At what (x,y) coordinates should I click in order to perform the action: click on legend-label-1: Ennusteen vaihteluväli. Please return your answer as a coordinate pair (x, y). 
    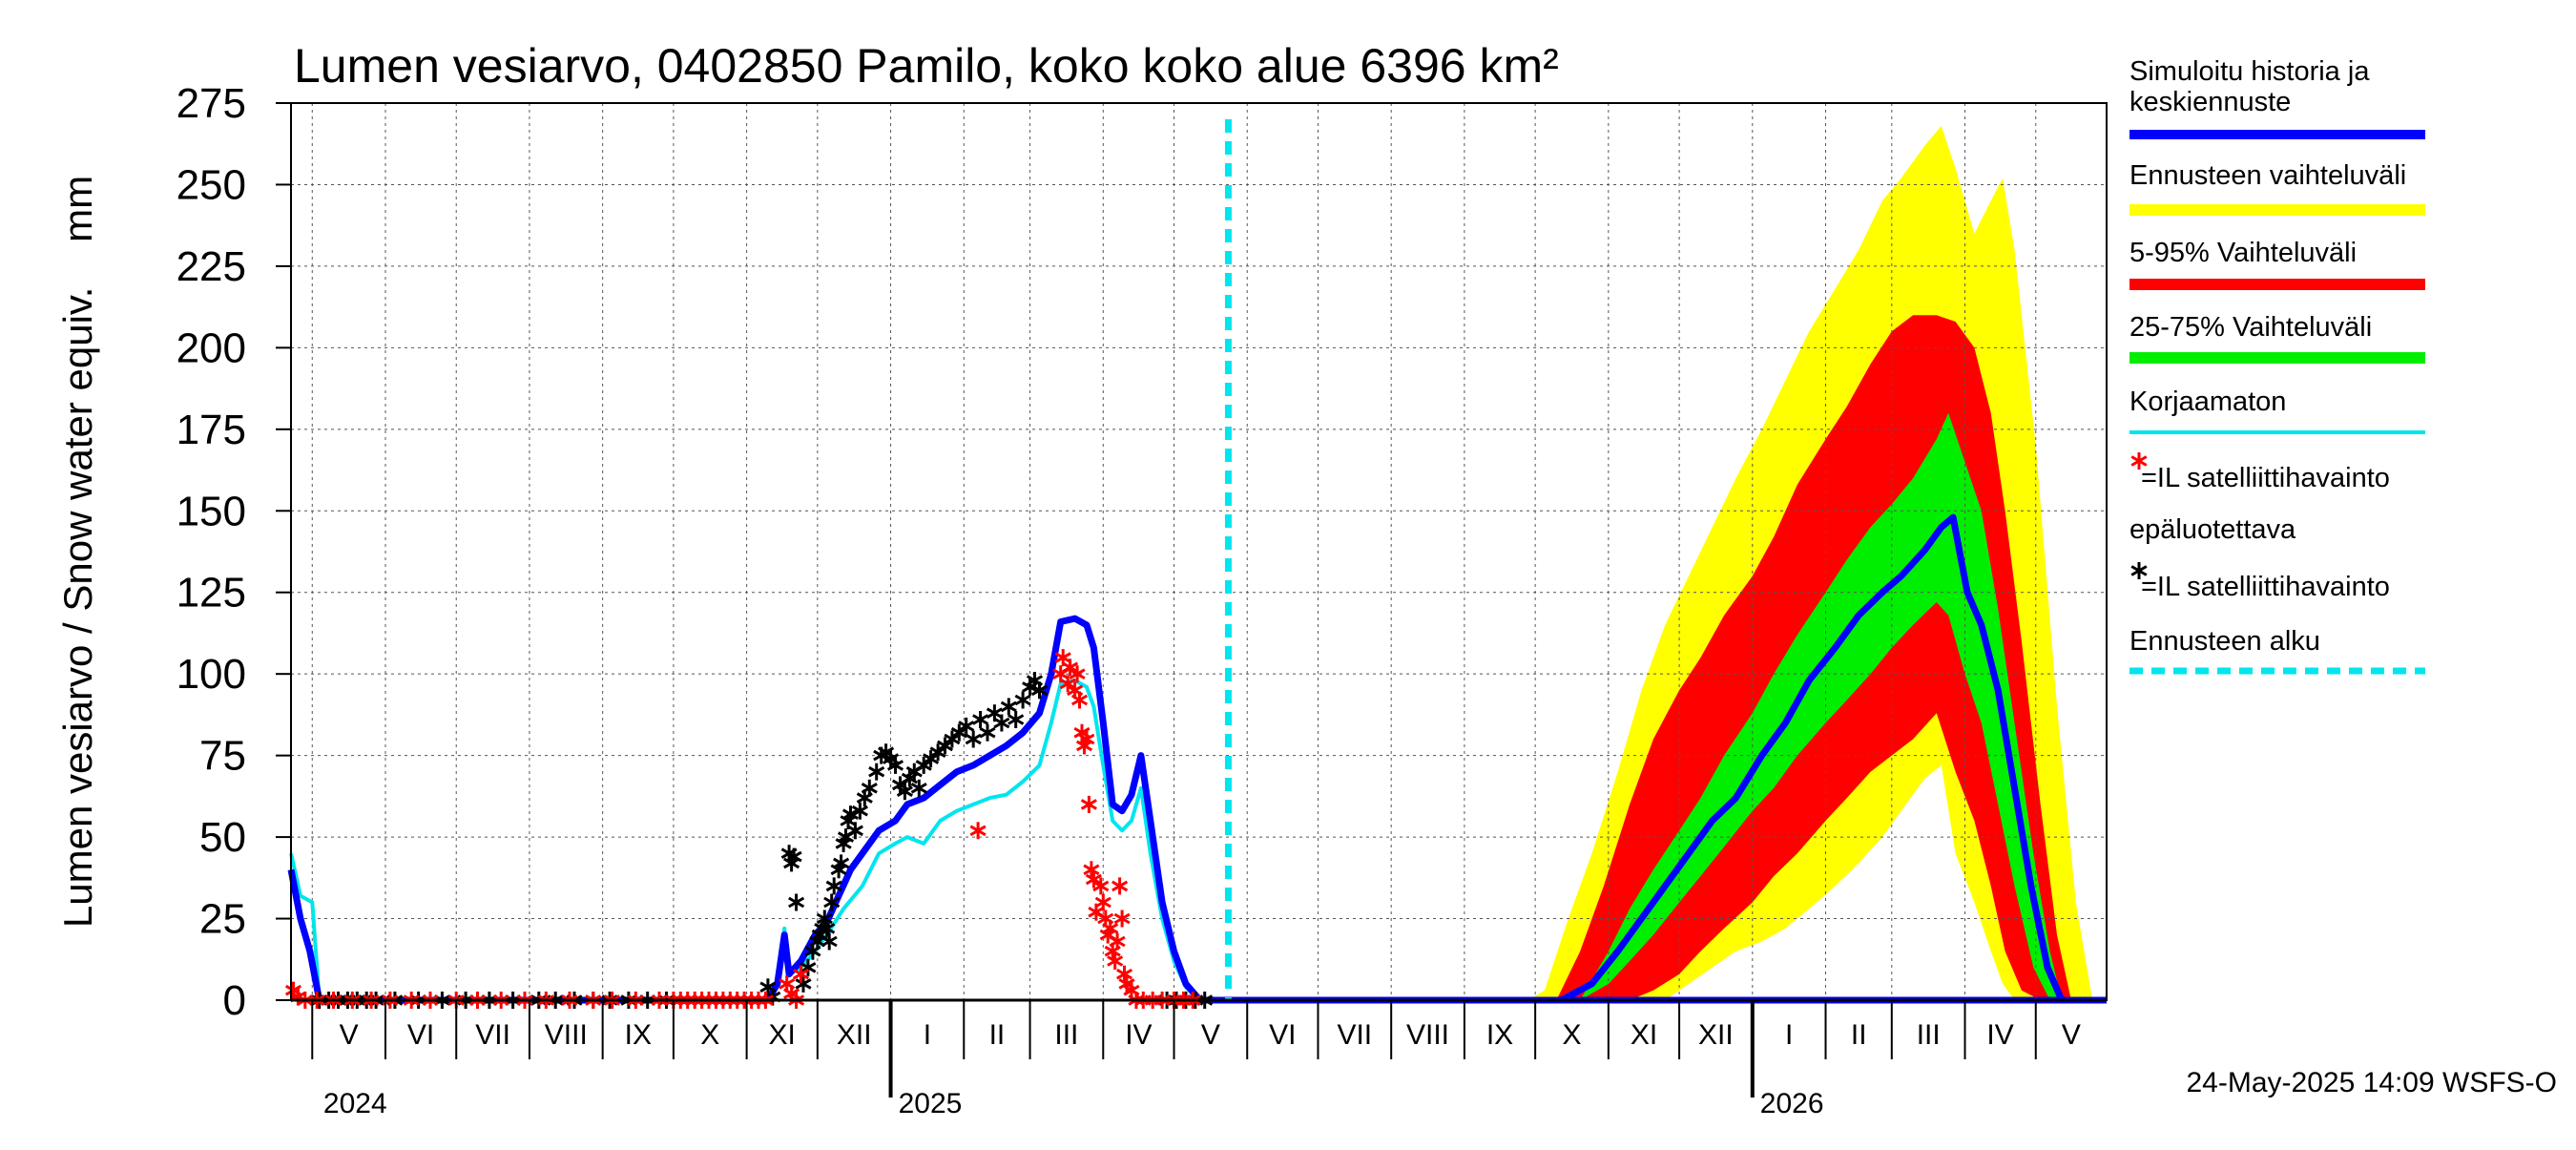
    Looking at the image, I should click on (2267, 175).